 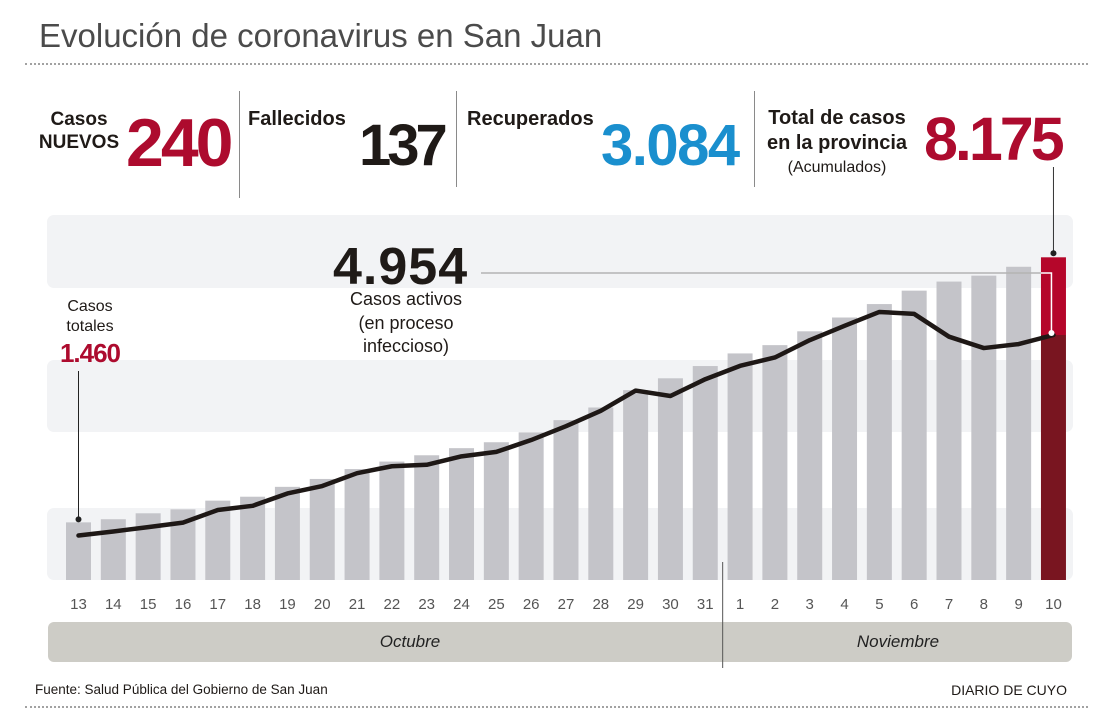 What do you see at coordinates (183, 604) in the screenshot?
I see `x-tick-label: 16` at bounding box center [183, 604].